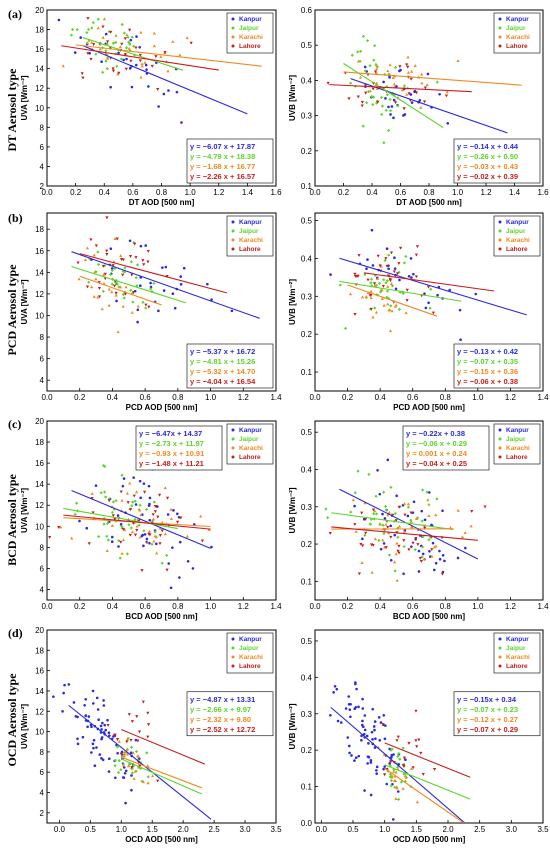  Describe the element at coordinates (500, 657) in the screenshot. I see `legend-marker-karachi` at that location.